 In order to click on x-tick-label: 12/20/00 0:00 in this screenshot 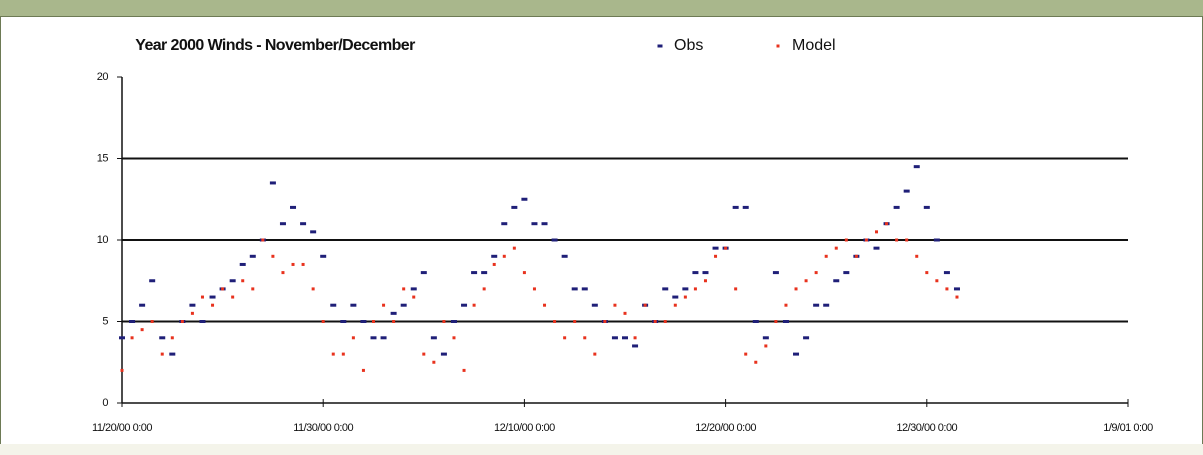, I will do `click(725, 428)`.